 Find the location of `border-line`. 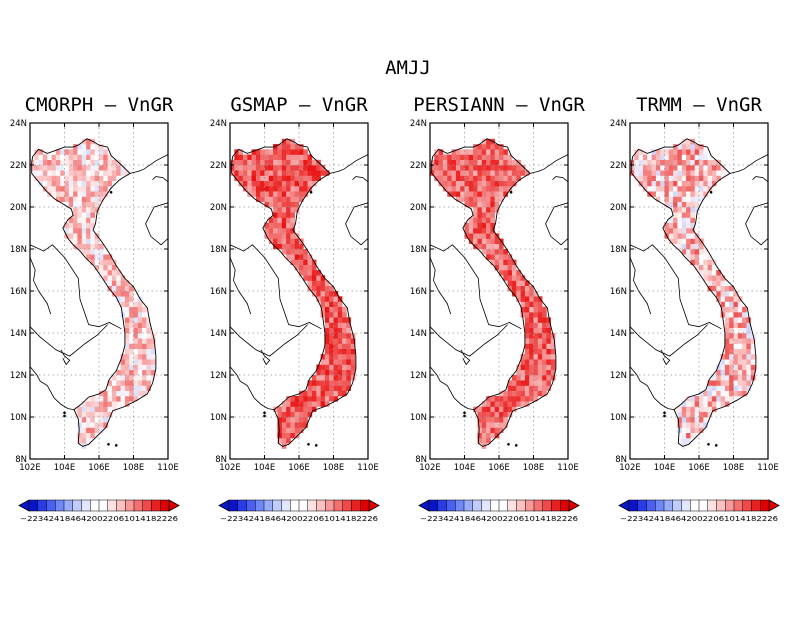

border-line is located at coordinates (652, 388).